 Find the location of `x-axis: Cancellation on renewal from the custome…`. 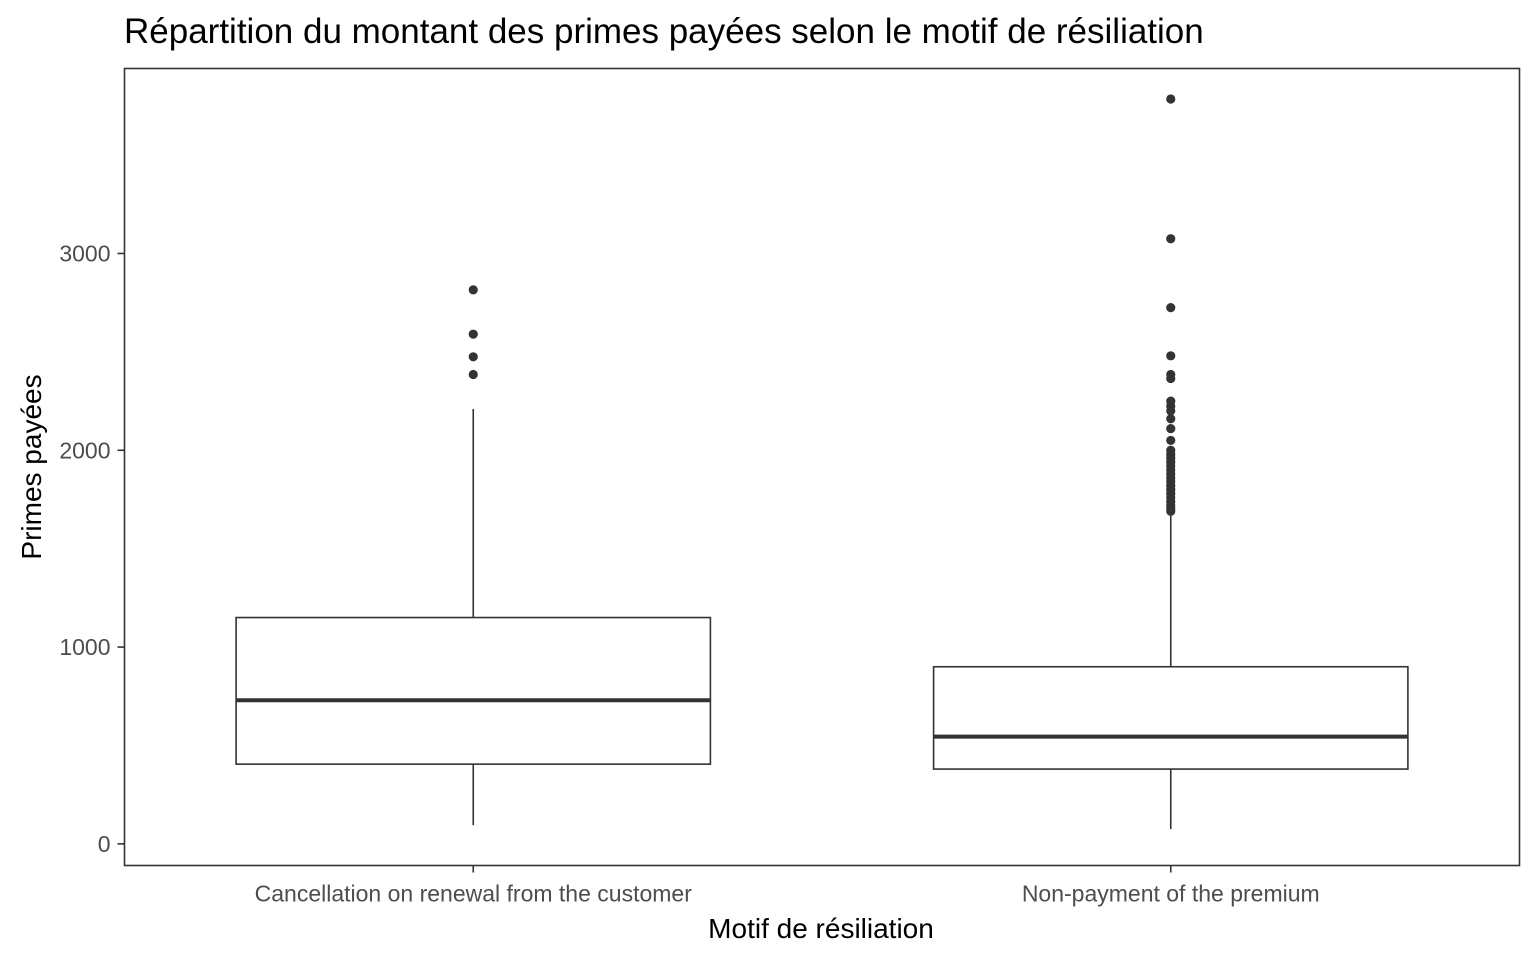

x-axis: Cancellation on renewal from the custome… is located at coordinates (787, 886).